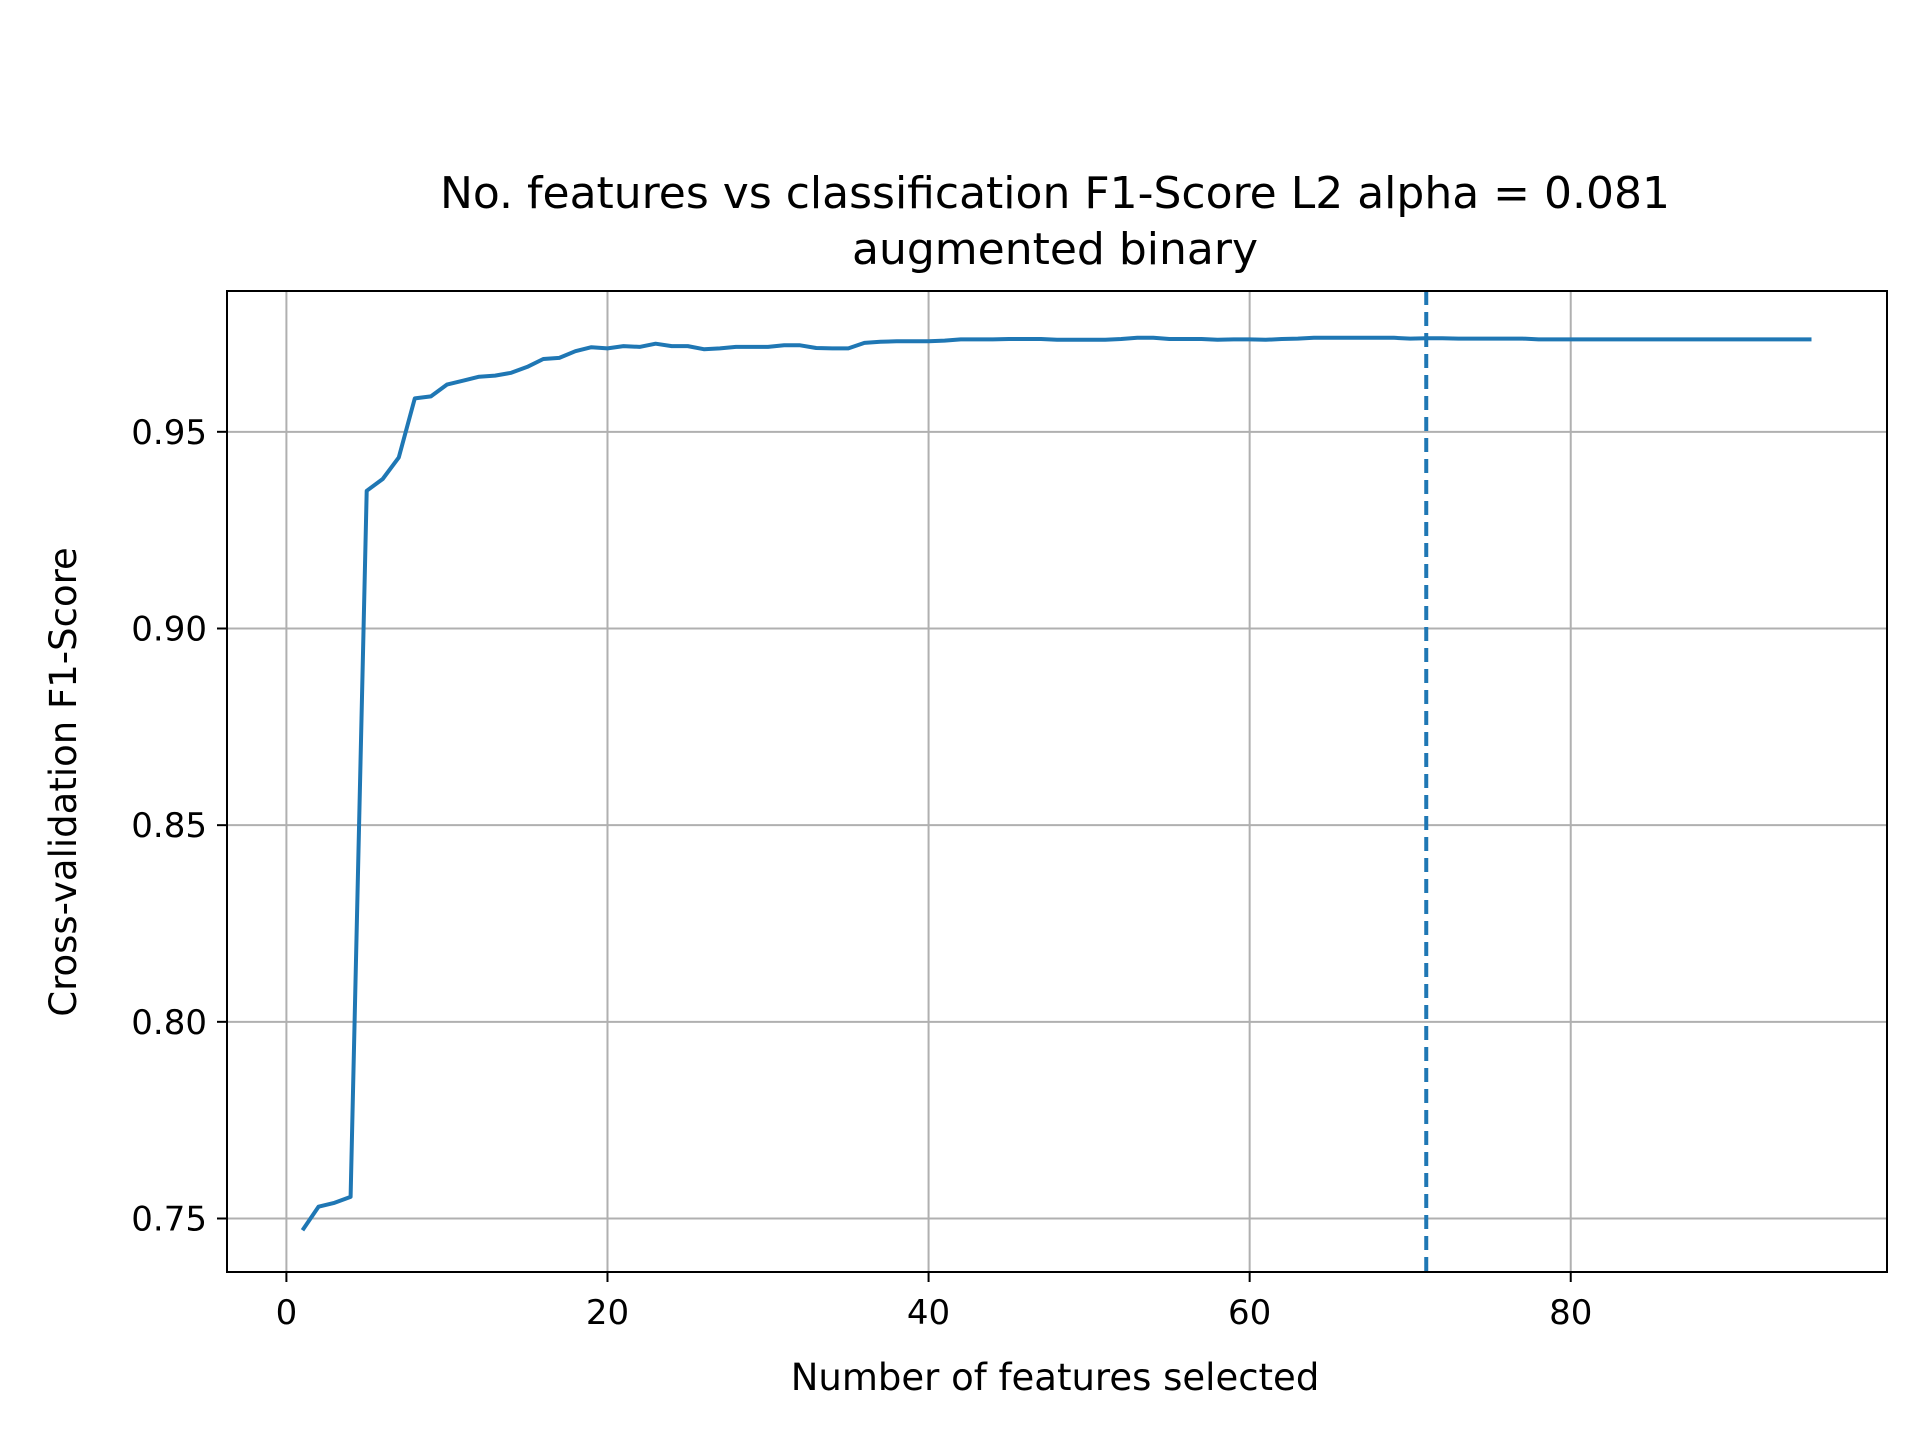 The width and height of the screenshot is (1920, 1440). I want to click on y-tick-label: 0.80, so click(169, 1023).